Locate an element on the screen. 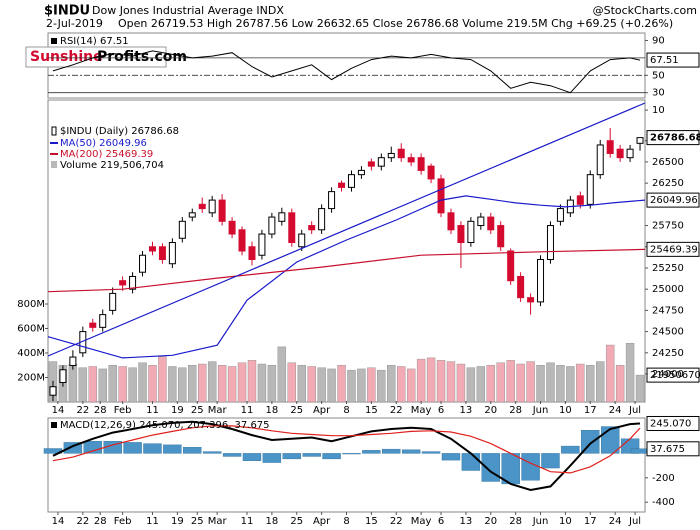 The height and width of the screenshot is (530, 700). y-tick-label: 90 is located at coordinates (658, 40).